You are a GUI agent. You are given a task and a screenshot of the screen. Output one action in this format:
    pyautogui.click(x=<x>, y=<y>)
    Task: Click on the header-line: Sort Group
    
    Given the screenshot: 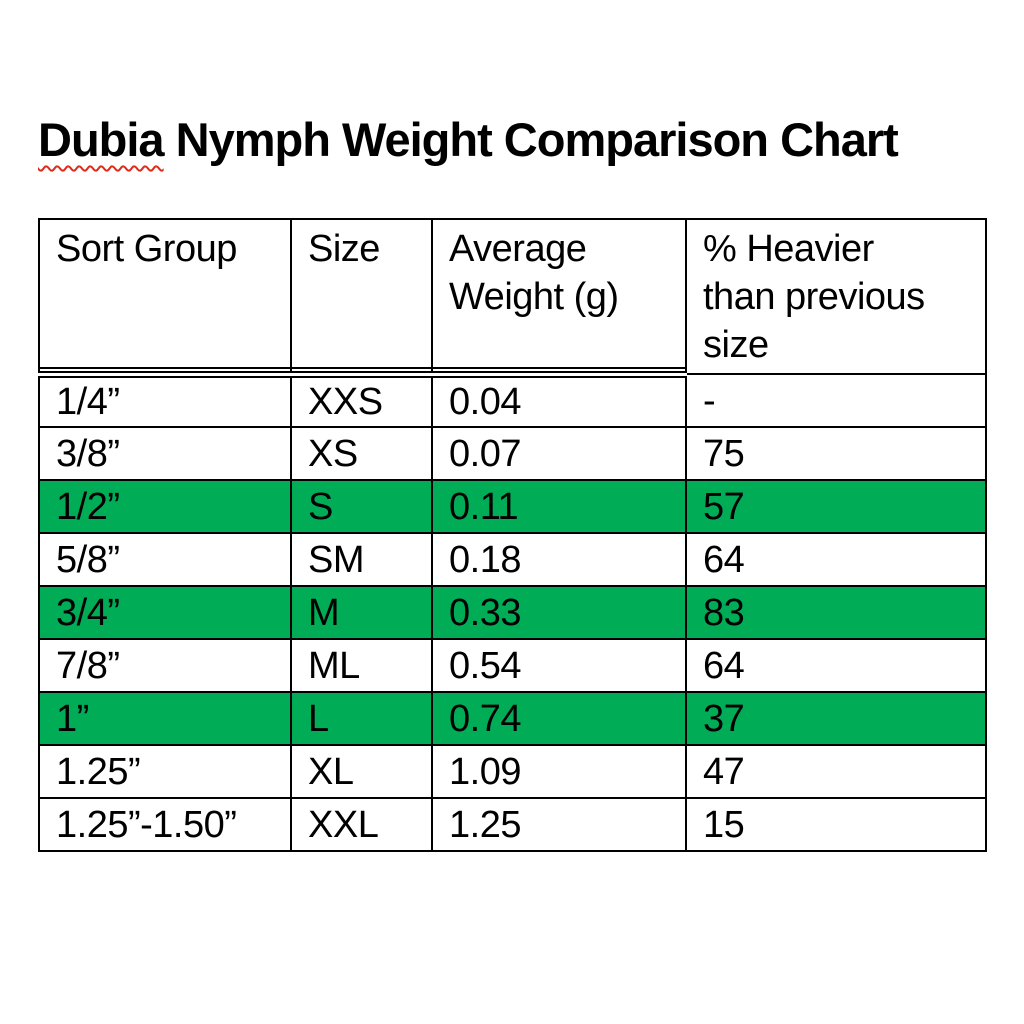 What is the action you would take?
    pyautogui.click(x=146, y=249)
    